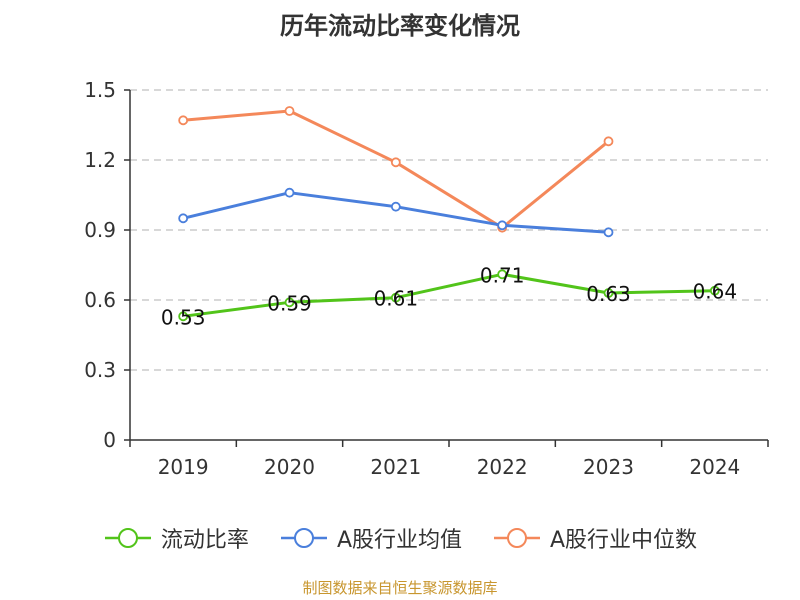 The height and width of the screenshot is (600, 800). I want to click on y-tick-label: 0.9, so click(100, 230).